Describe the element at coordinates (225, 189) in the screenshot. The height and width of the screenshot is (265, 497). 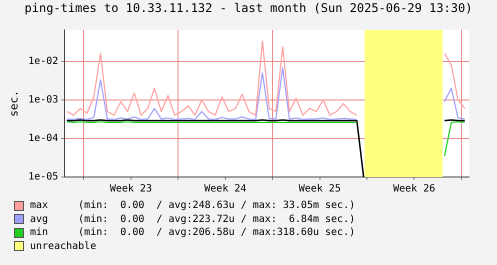
I see `x-tick-label: Week 24` at that location.